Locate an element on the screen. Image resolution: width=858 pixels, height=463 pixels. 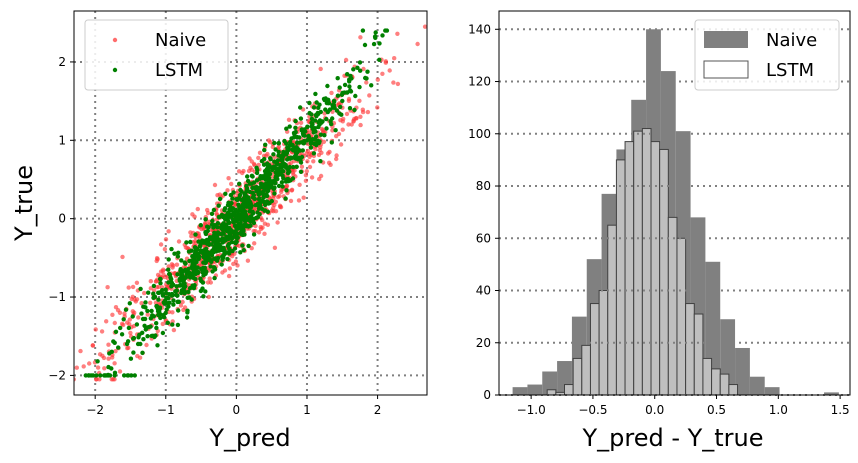
histogram-x-axis-label: Y_pred - Y_true is located at coordinates (672, 438).